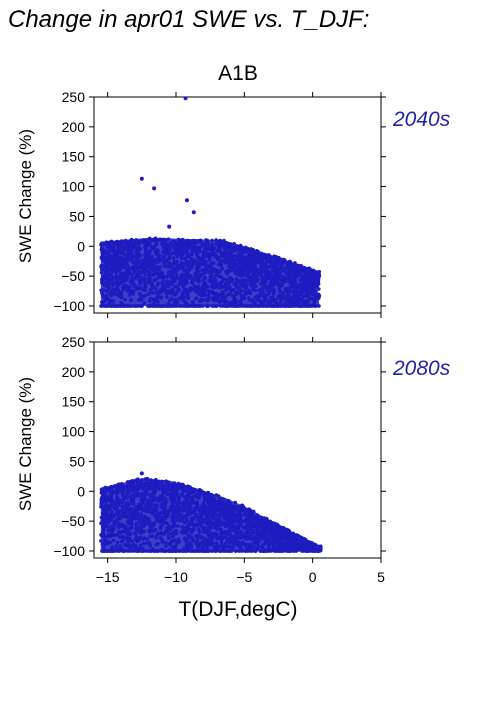  I want to click on x-tick-label: −5, so click(244, 577).